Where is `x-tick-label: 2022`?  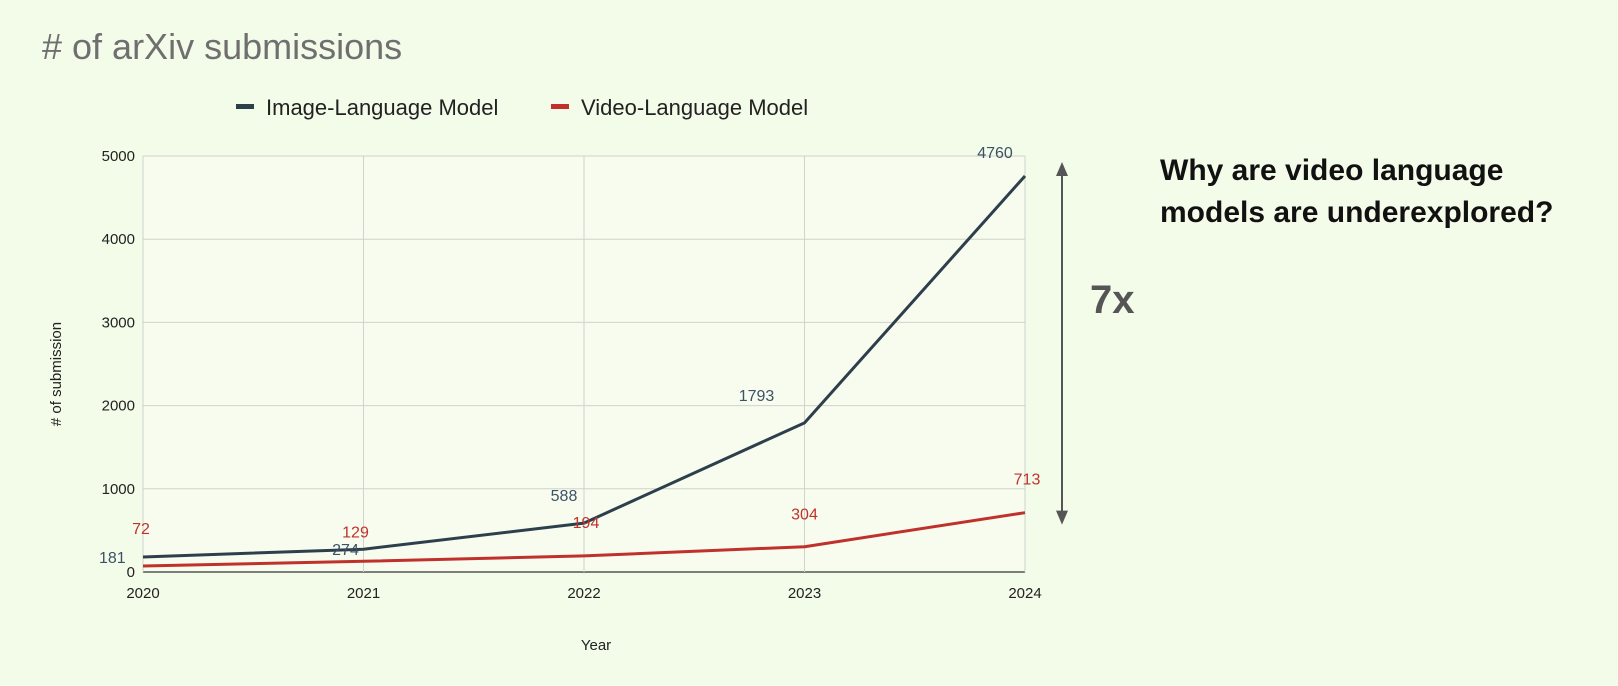
x-tick-label: 2022 is located at coordinates (583, 593).